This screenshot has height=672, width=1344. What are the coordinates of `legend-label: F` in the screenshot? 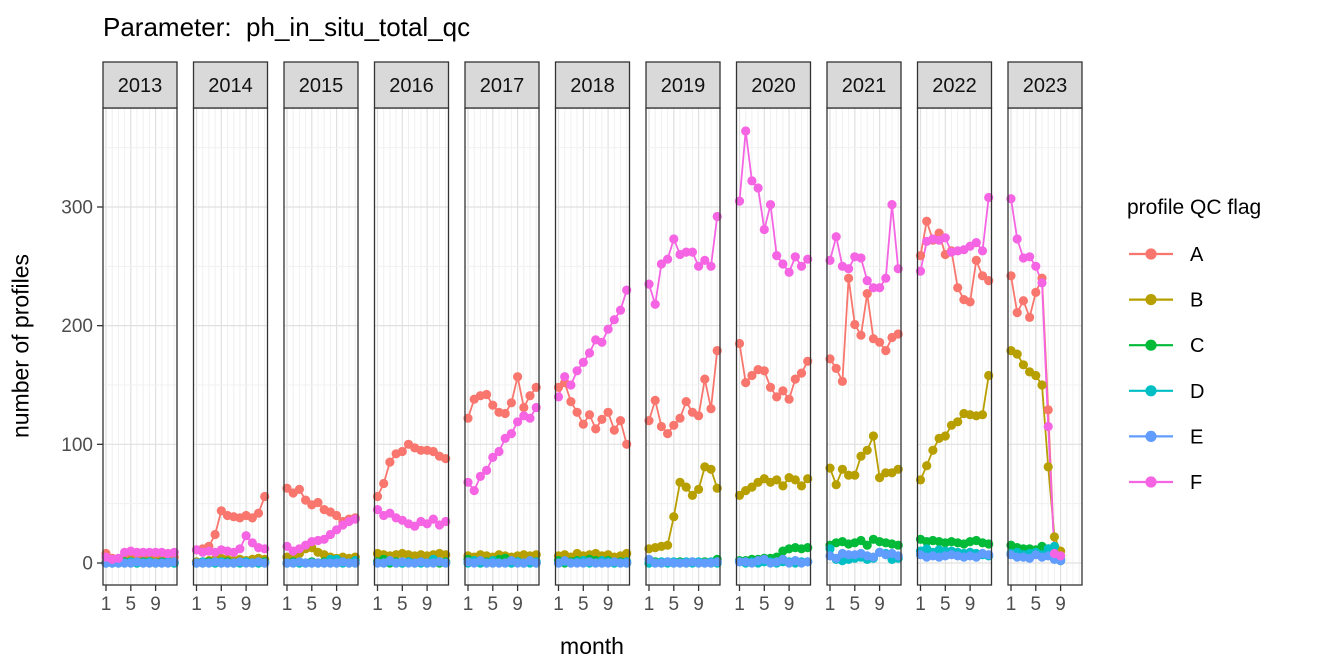 It's located at (1196, 483).